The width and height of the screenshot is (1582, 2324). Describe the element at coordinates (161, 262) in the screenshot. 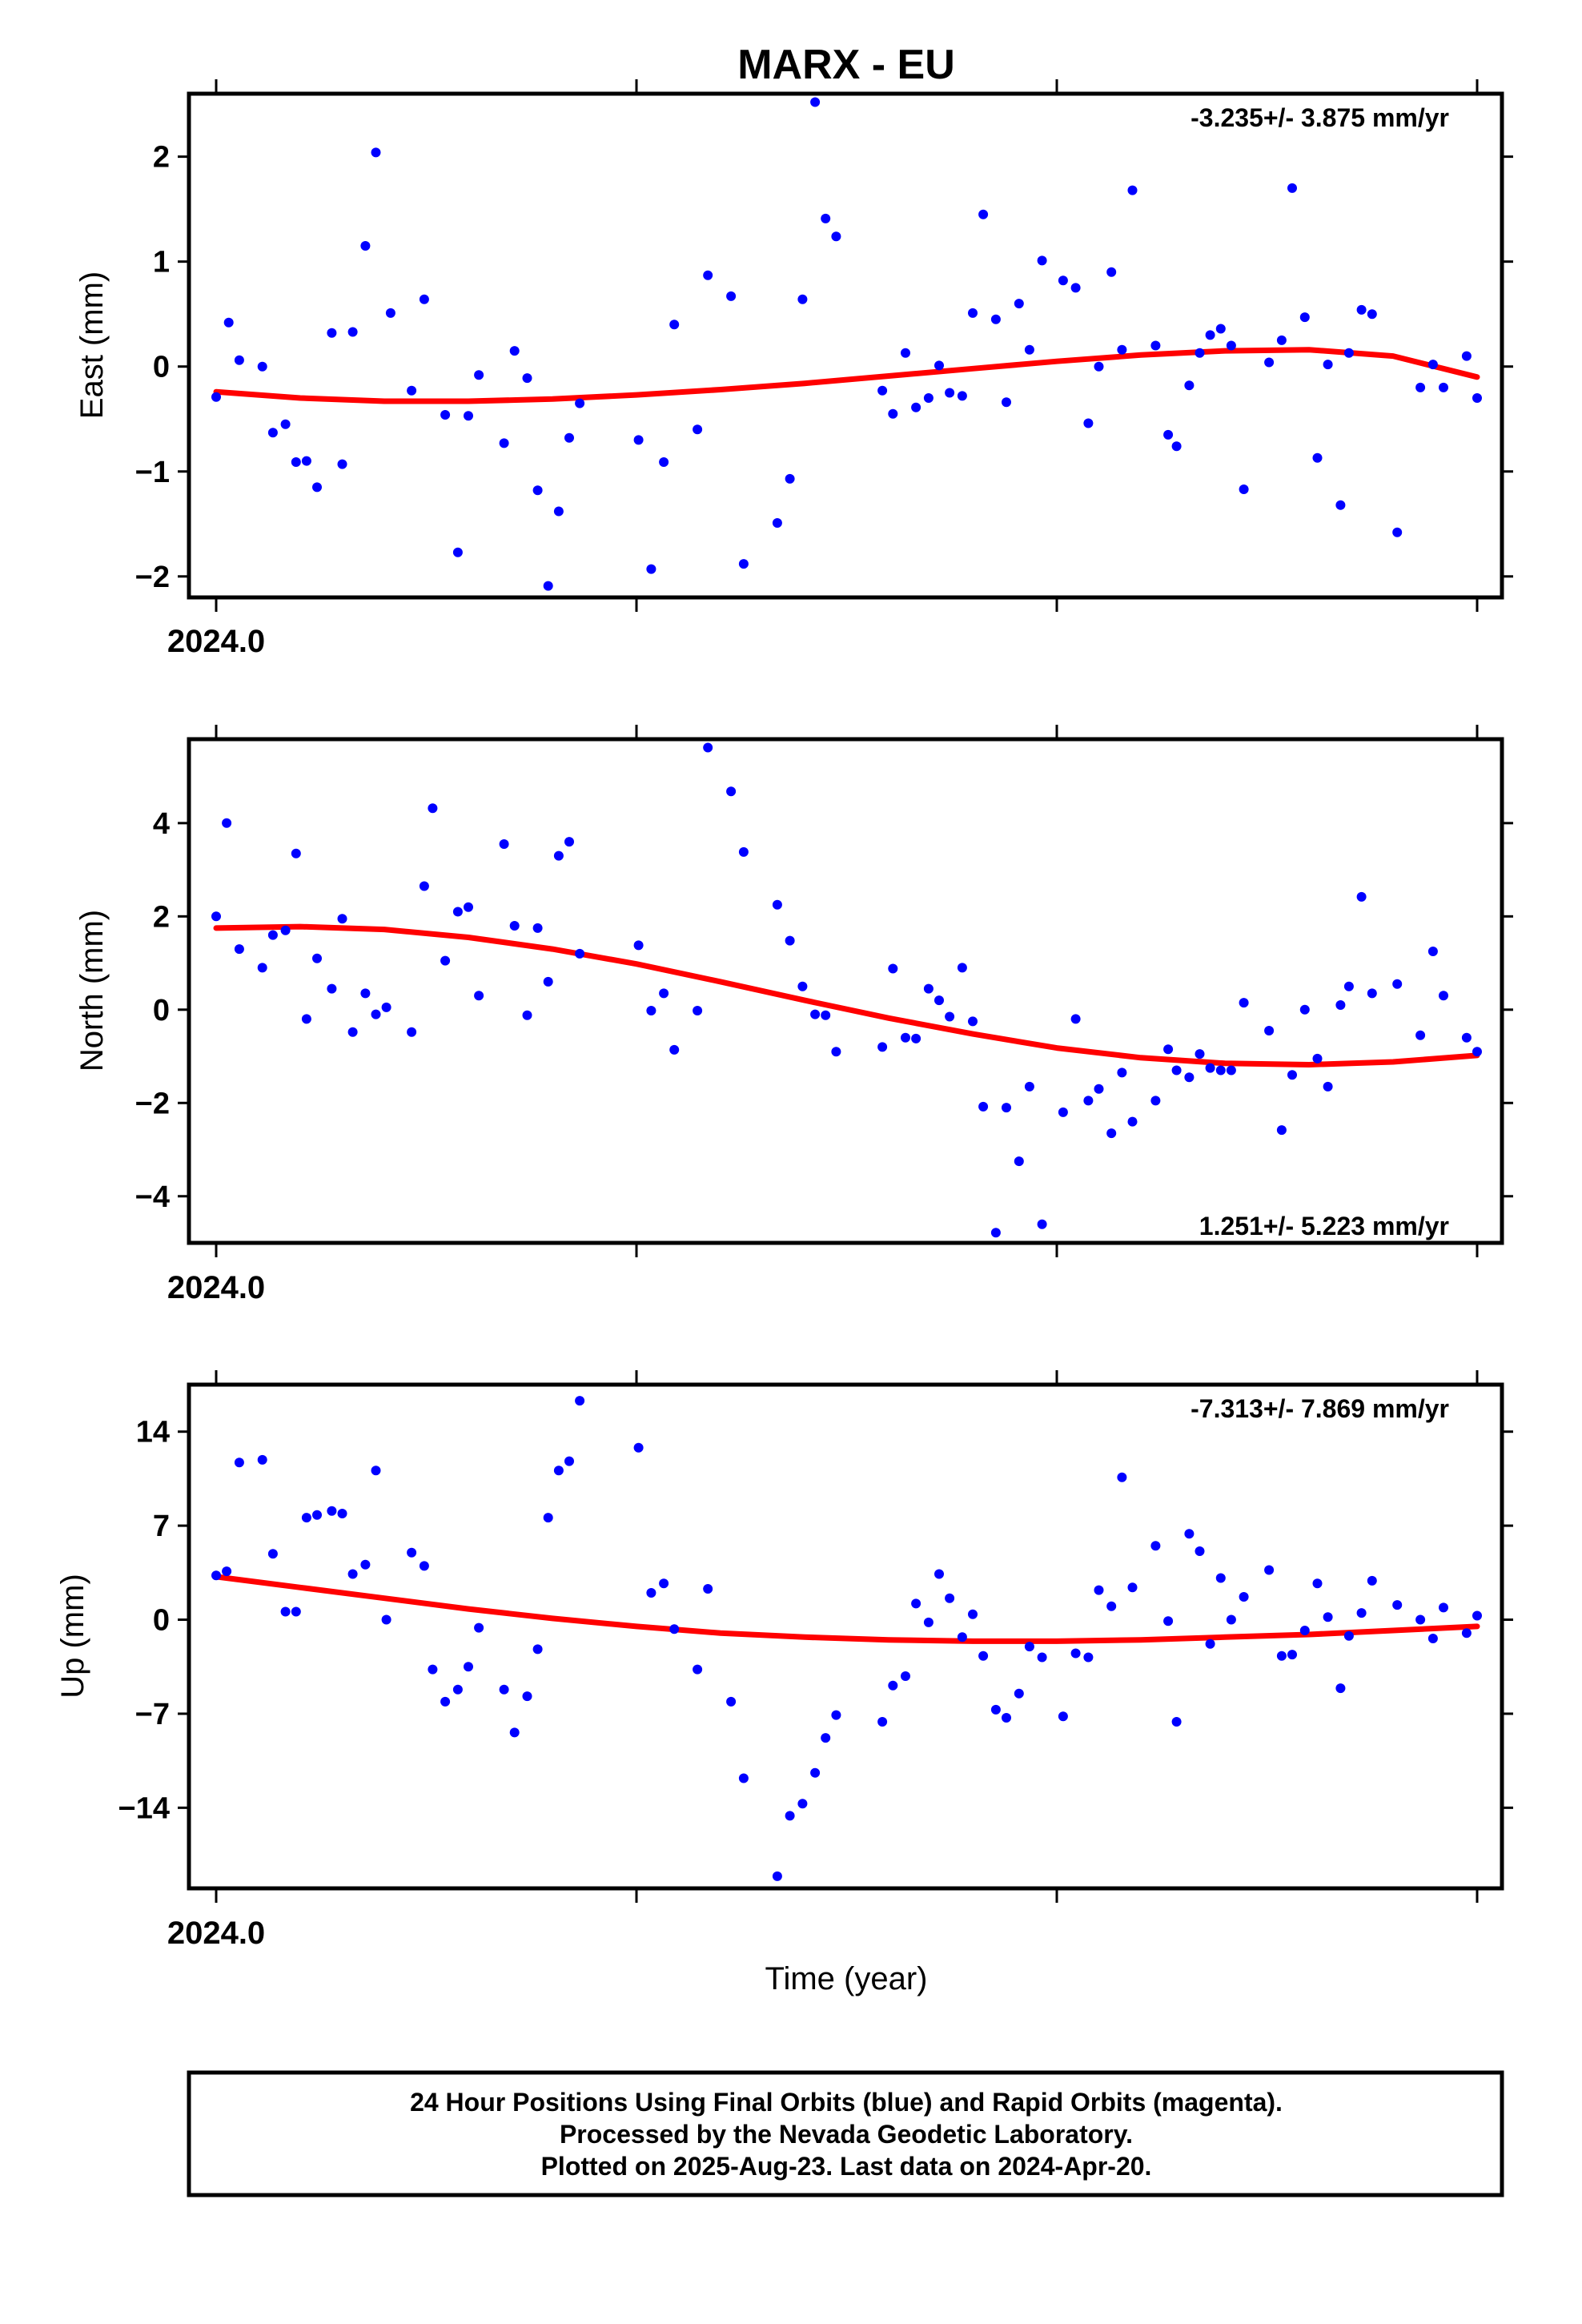

I see `east-y-tick-label: 1` at that location.